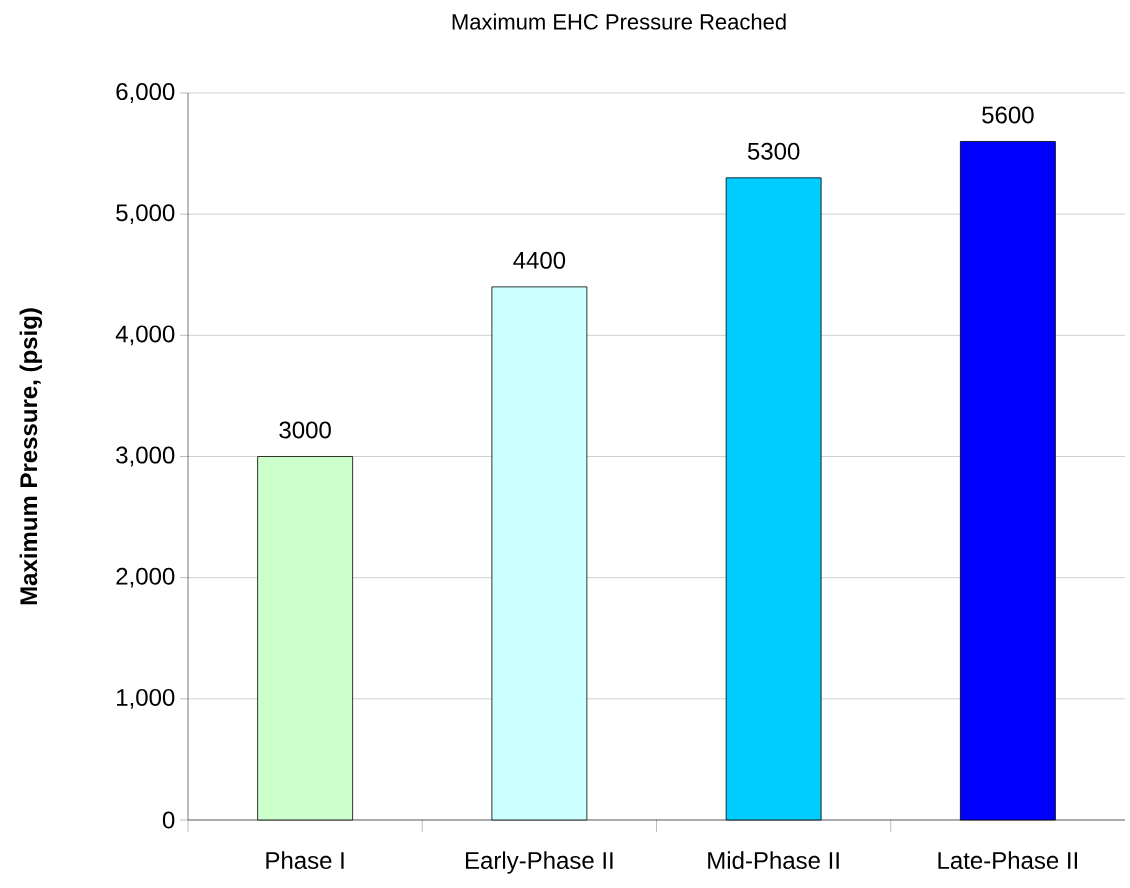 The width and height of the screenshot is (1130, 888). Describe the element at coordinates (145, 214) in the screenshot. I see `y-tick-label: 5,000` at that location.